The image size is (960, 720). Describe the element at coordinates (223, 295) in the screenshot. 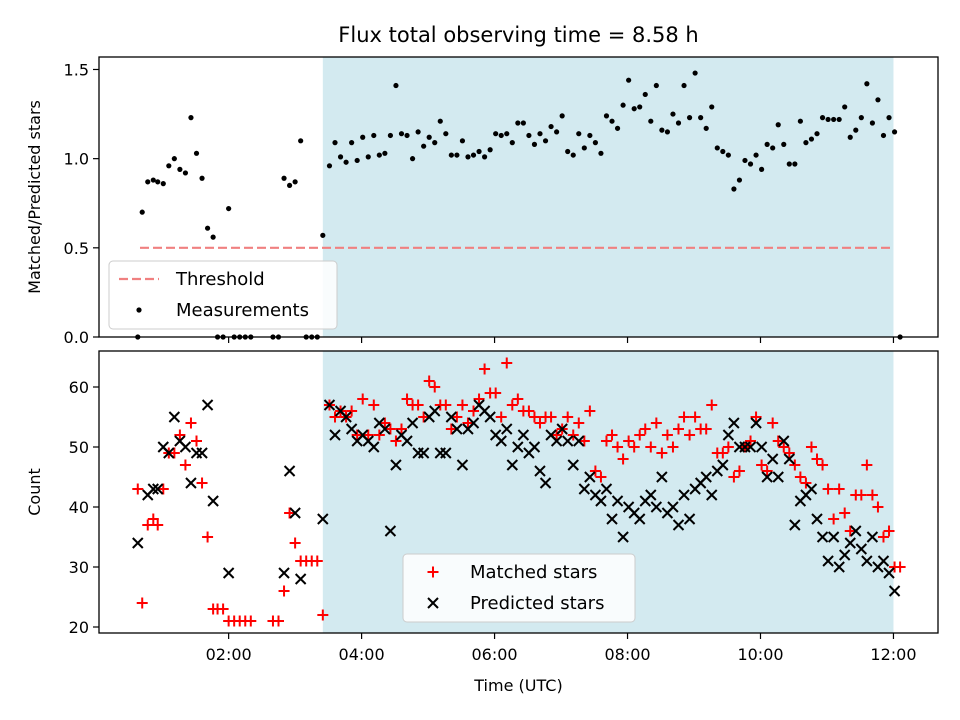

I see `legend: Threshold Measurements` at that location.